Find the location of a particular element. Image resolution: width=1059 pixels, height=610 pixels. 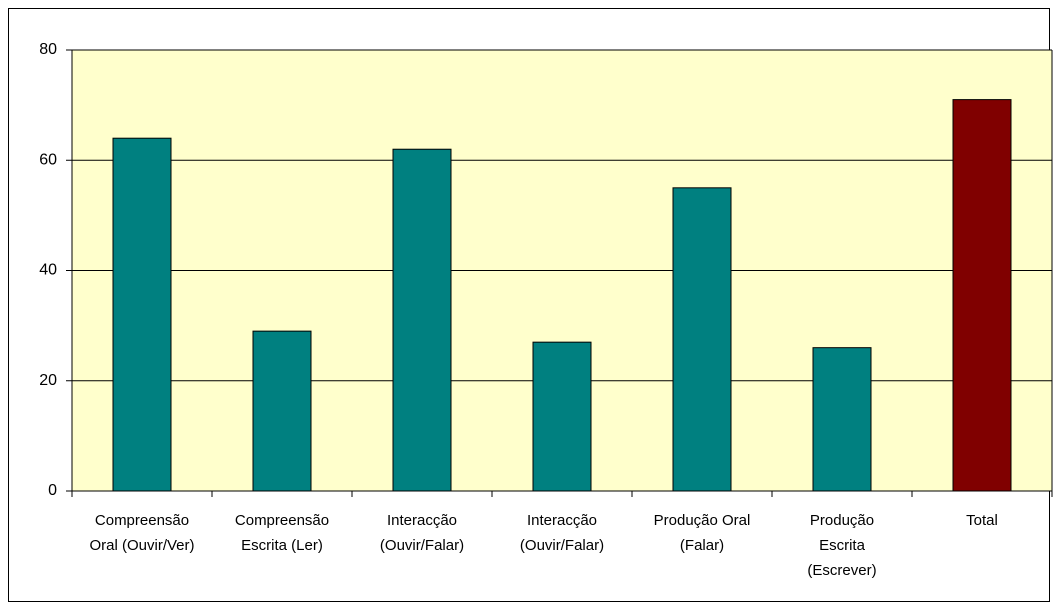

x-tick-label: Compreensão Escrita (Ler) is located at coordinates (282, 533).